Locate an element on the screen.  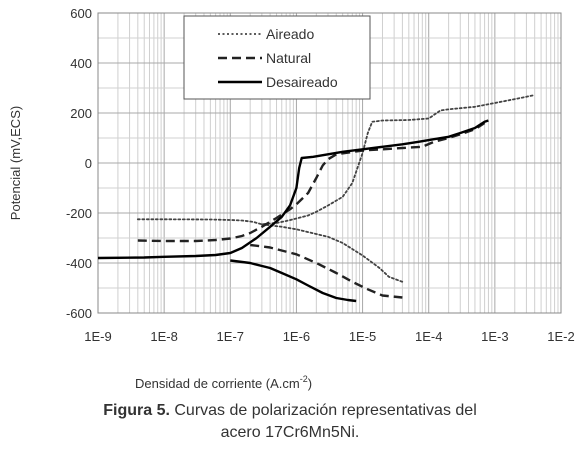
y-tick-label: 200 is located at coordinates (81, 113).